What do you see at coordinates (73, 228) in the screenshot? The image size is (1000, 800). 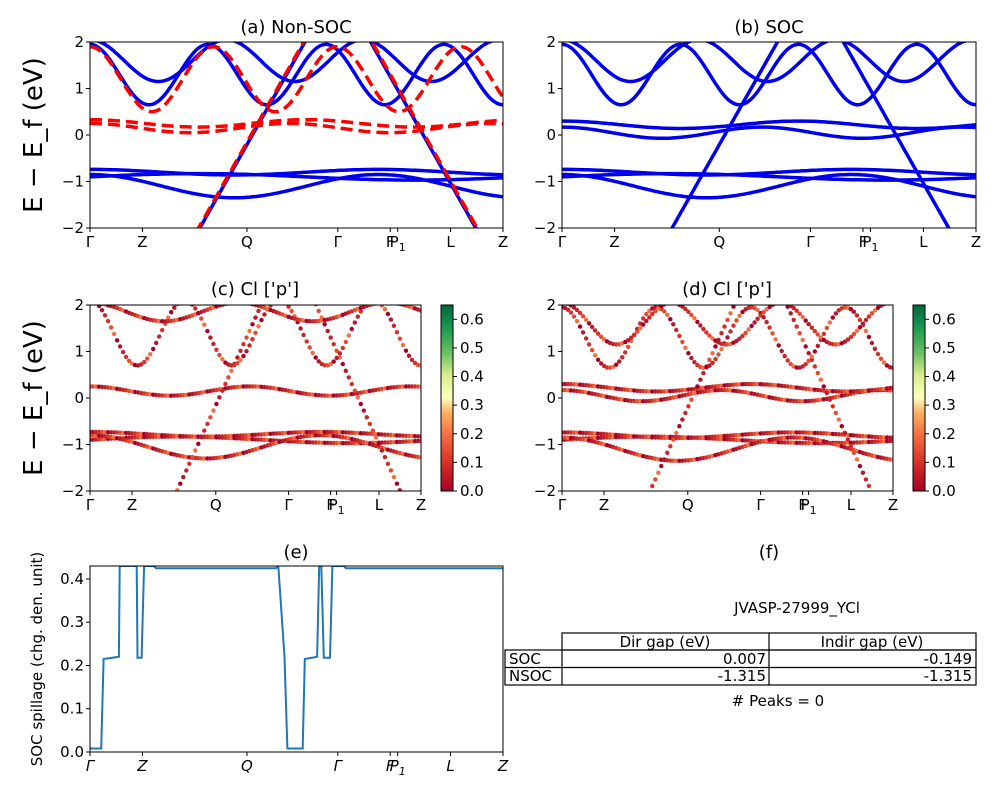 I see `pA-ytick-label: −2` at bounding box center [73, 228].